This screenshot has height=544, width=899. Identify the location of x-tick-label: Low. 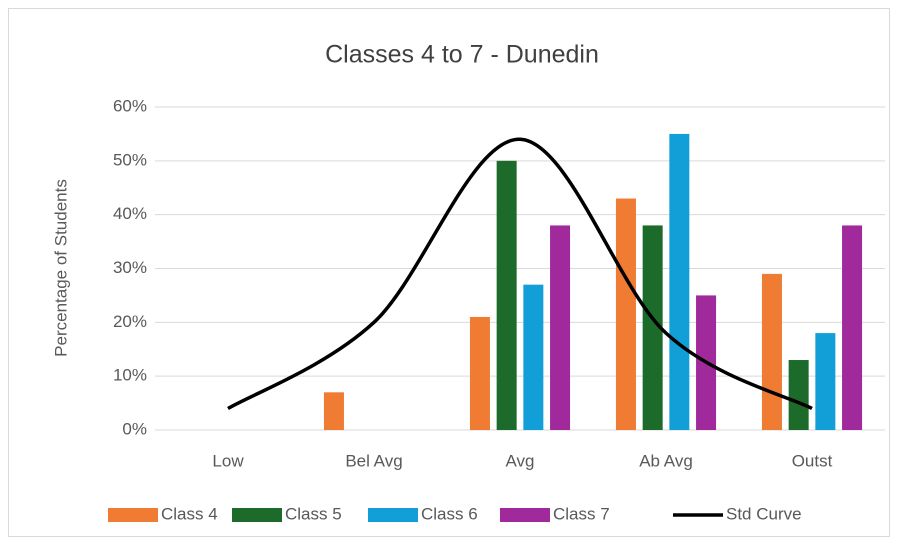
(228, 460).